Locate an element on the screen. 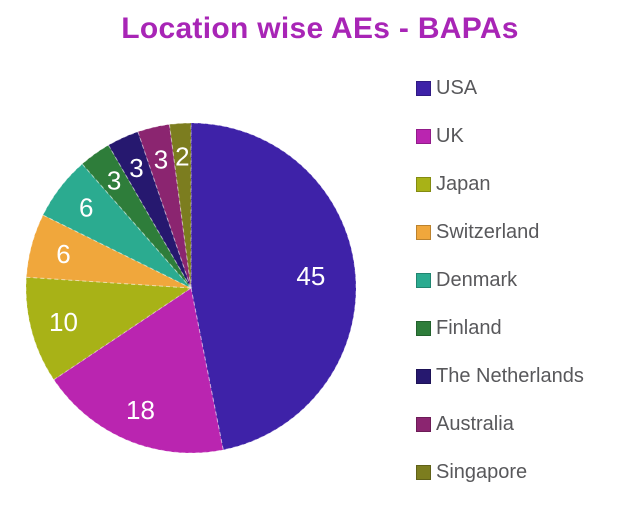 The image size is (640, 521). slice-value-label: 10 is located at coordinates (63, 322).